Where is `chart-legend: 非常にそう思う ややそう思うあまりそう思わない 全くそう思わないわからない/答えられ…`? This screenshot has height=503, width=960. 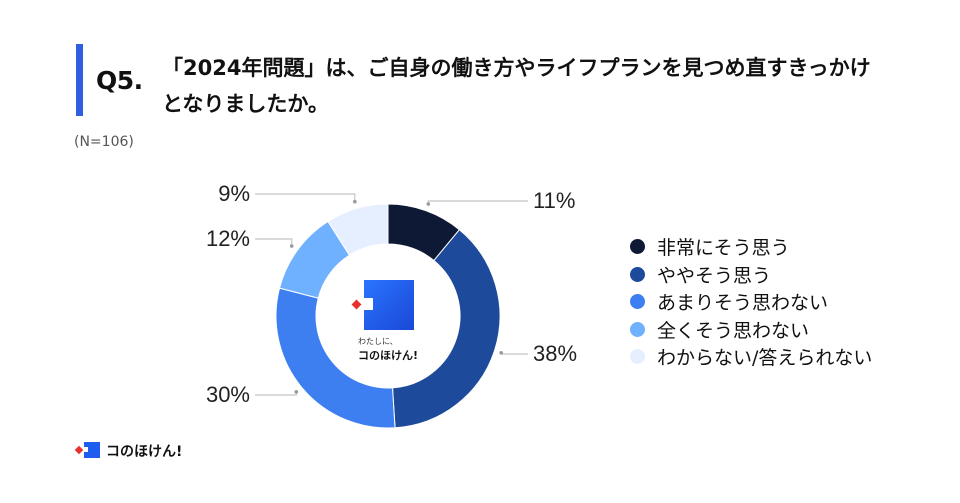 chart-legend: 非常にそう思う ややそう思うあまりそう思わない 全くそう思わないわからない/答えられ… is located at coordinates (751, 302).